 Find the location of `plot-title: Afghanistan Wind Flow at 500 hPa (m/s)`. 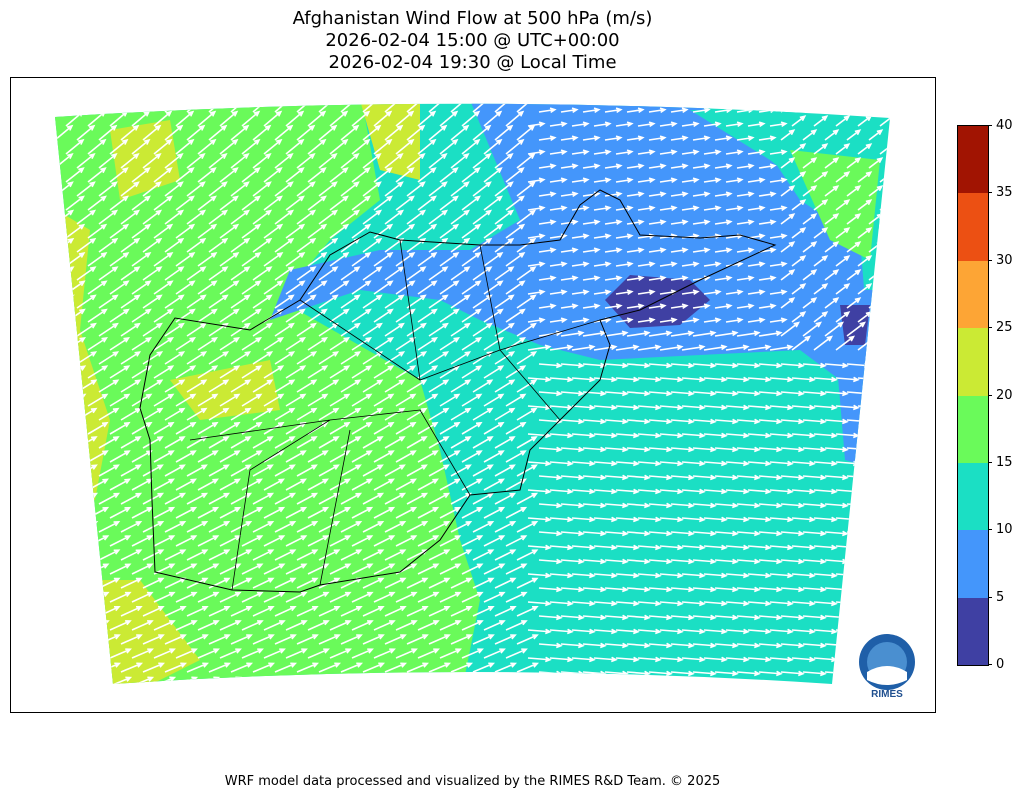

plot-title: Afghanistan Wind Flow at 500 hPa (m/s) is located at coordinates (472, 18).